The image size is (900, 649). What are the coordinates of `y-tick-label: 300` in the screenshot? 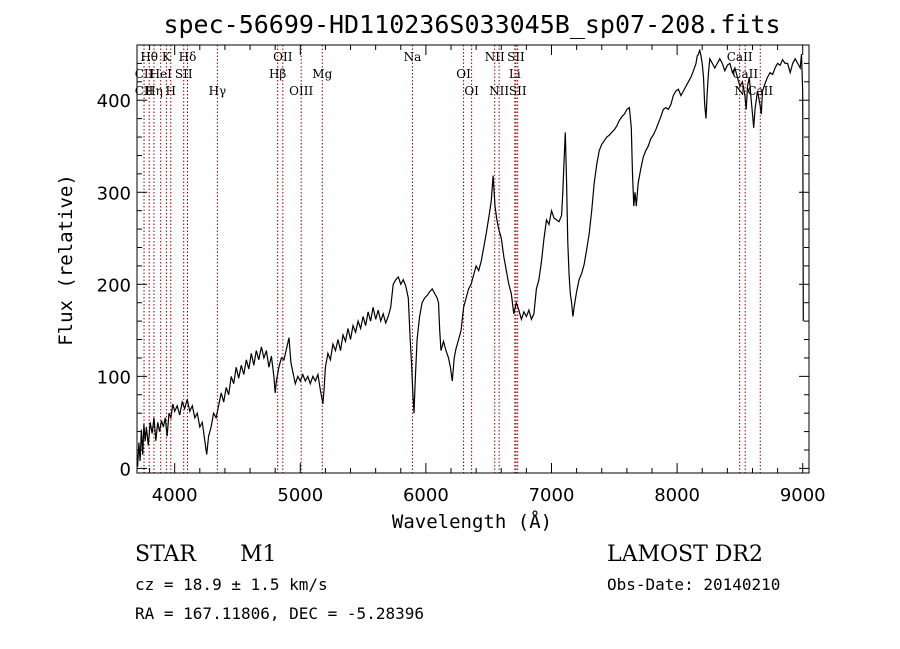 It's located at (114, 193).